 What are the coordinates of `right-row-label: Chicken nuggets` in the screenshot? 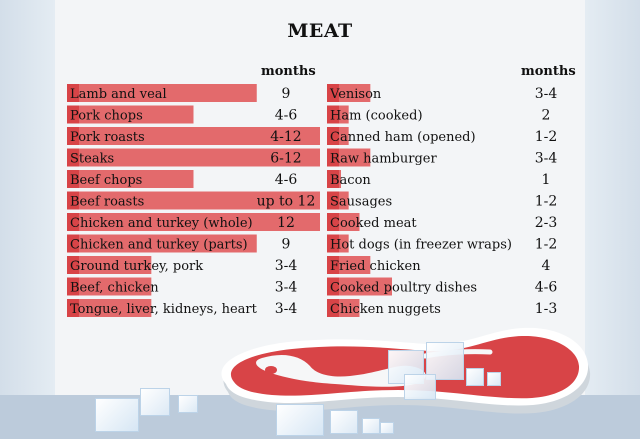 It's located at (385, 309).